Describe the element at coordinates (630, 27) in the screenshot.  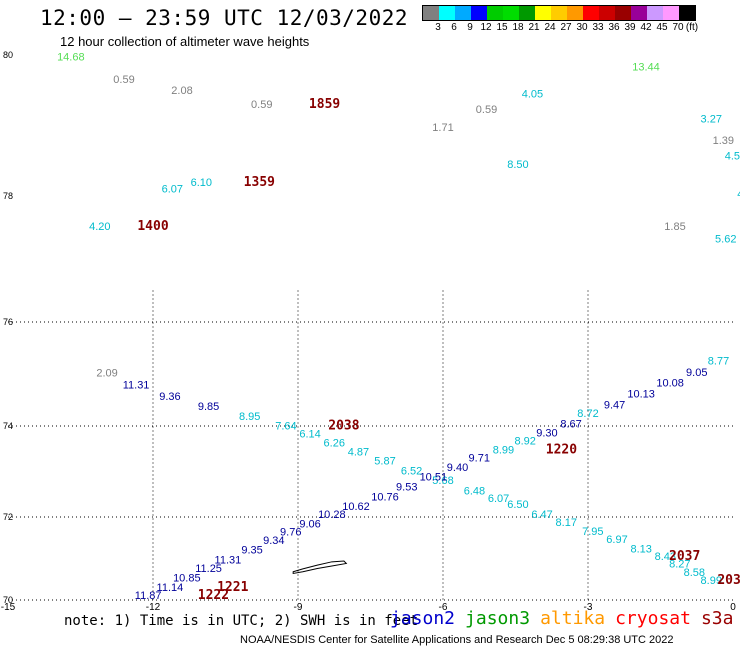
I see `legend-tick-label: 39` at that location.